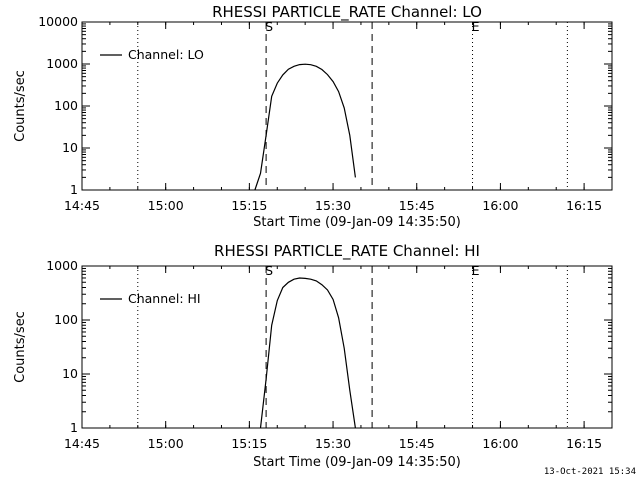  I want to click on footer-timestamp: 13-Oct-2021 15:34, so click(590, 472).